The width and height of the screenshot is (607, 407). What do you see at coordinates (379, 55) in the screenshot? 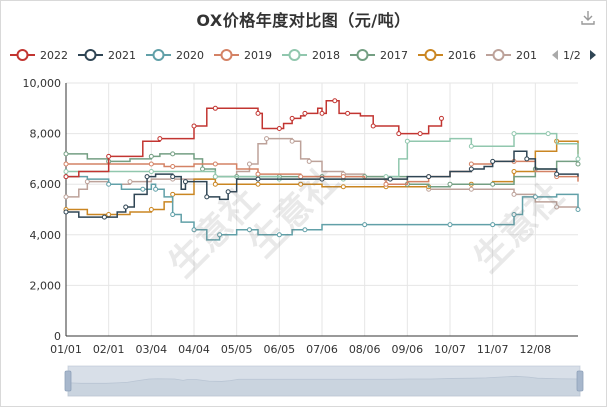
I see `legend-item-2017: 2017` at bounding box center [379, 55].